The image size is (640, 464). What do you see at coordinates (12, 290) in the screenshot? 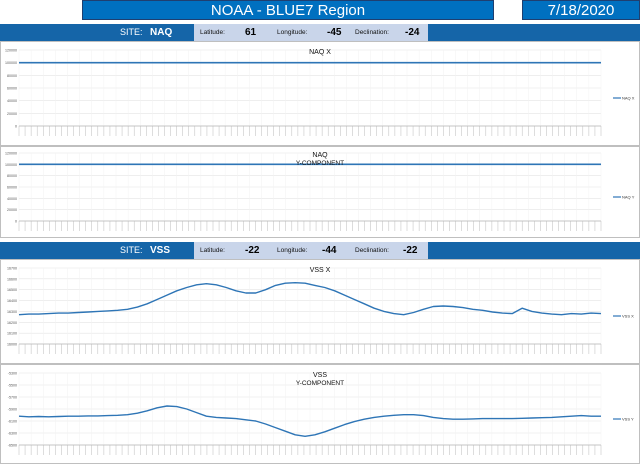
I see `y-tick-label: 16500` at bounding box center [12, 290].